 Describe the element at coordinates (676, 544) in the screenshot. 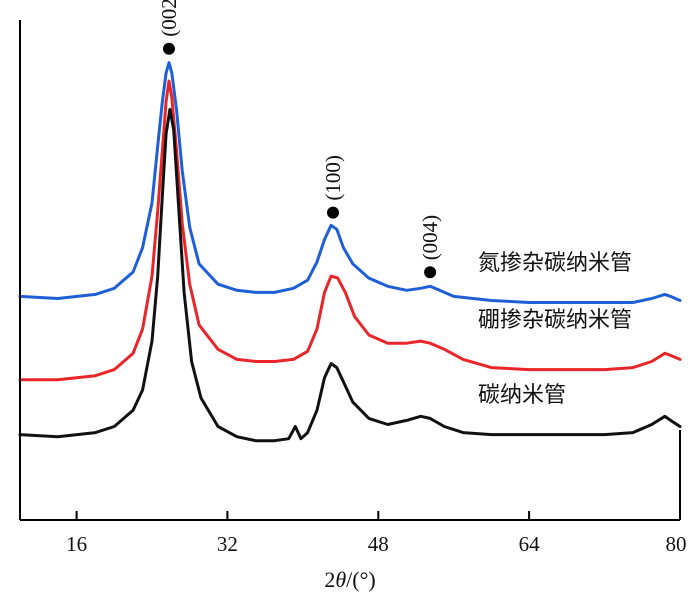

I see `x-tick-label: 80` at that location.